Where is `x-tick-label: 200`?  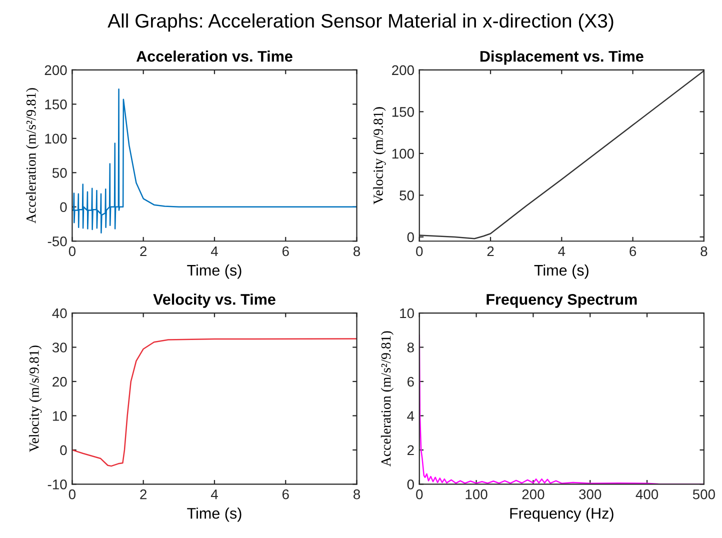 x-tick-label: 200 is located at coordinates (533, 494).